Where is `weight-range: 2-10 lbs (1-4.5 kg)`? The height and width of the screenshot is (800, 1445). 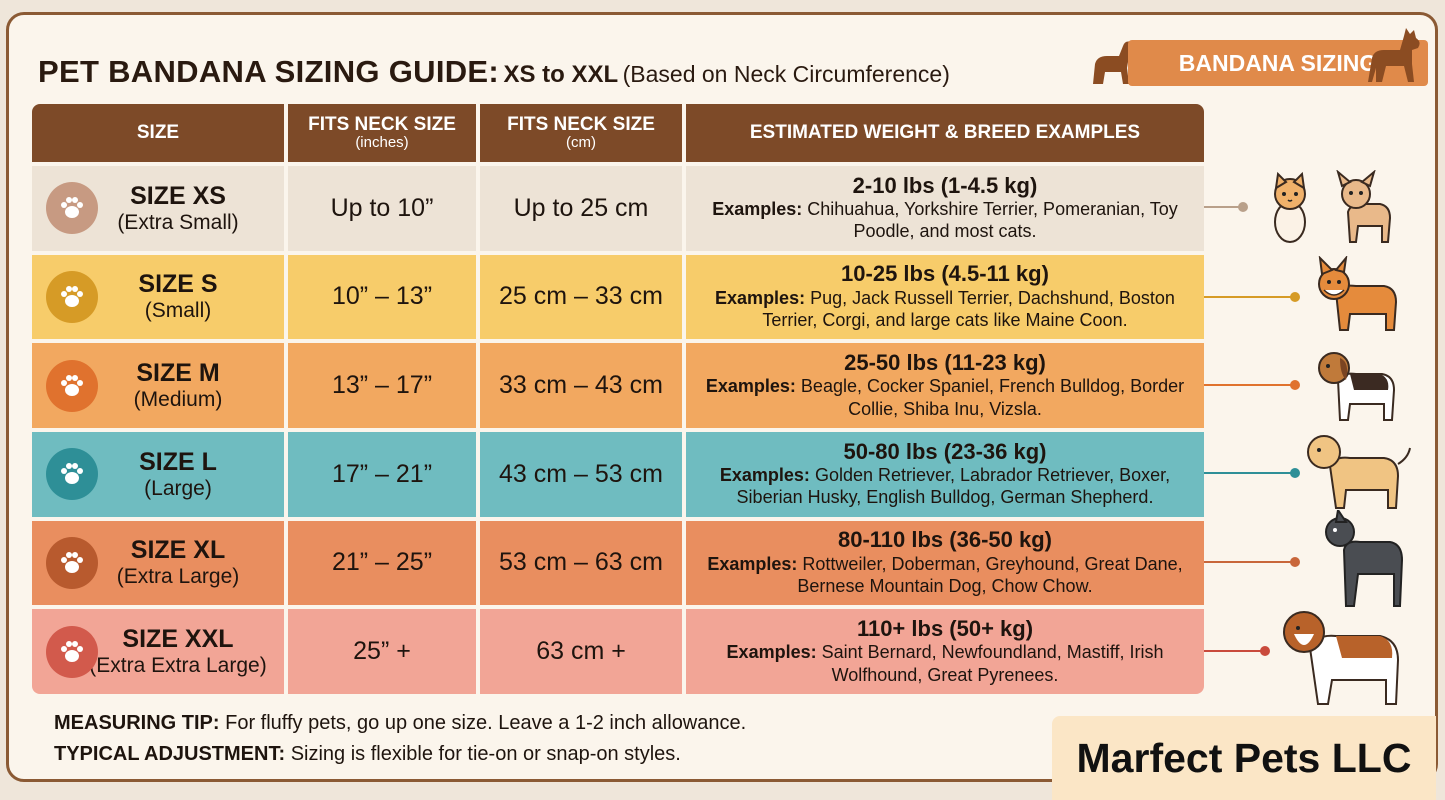
weight-range: 2-10 lbs (1-4.5 kg) is located at coordinates (945, 185).